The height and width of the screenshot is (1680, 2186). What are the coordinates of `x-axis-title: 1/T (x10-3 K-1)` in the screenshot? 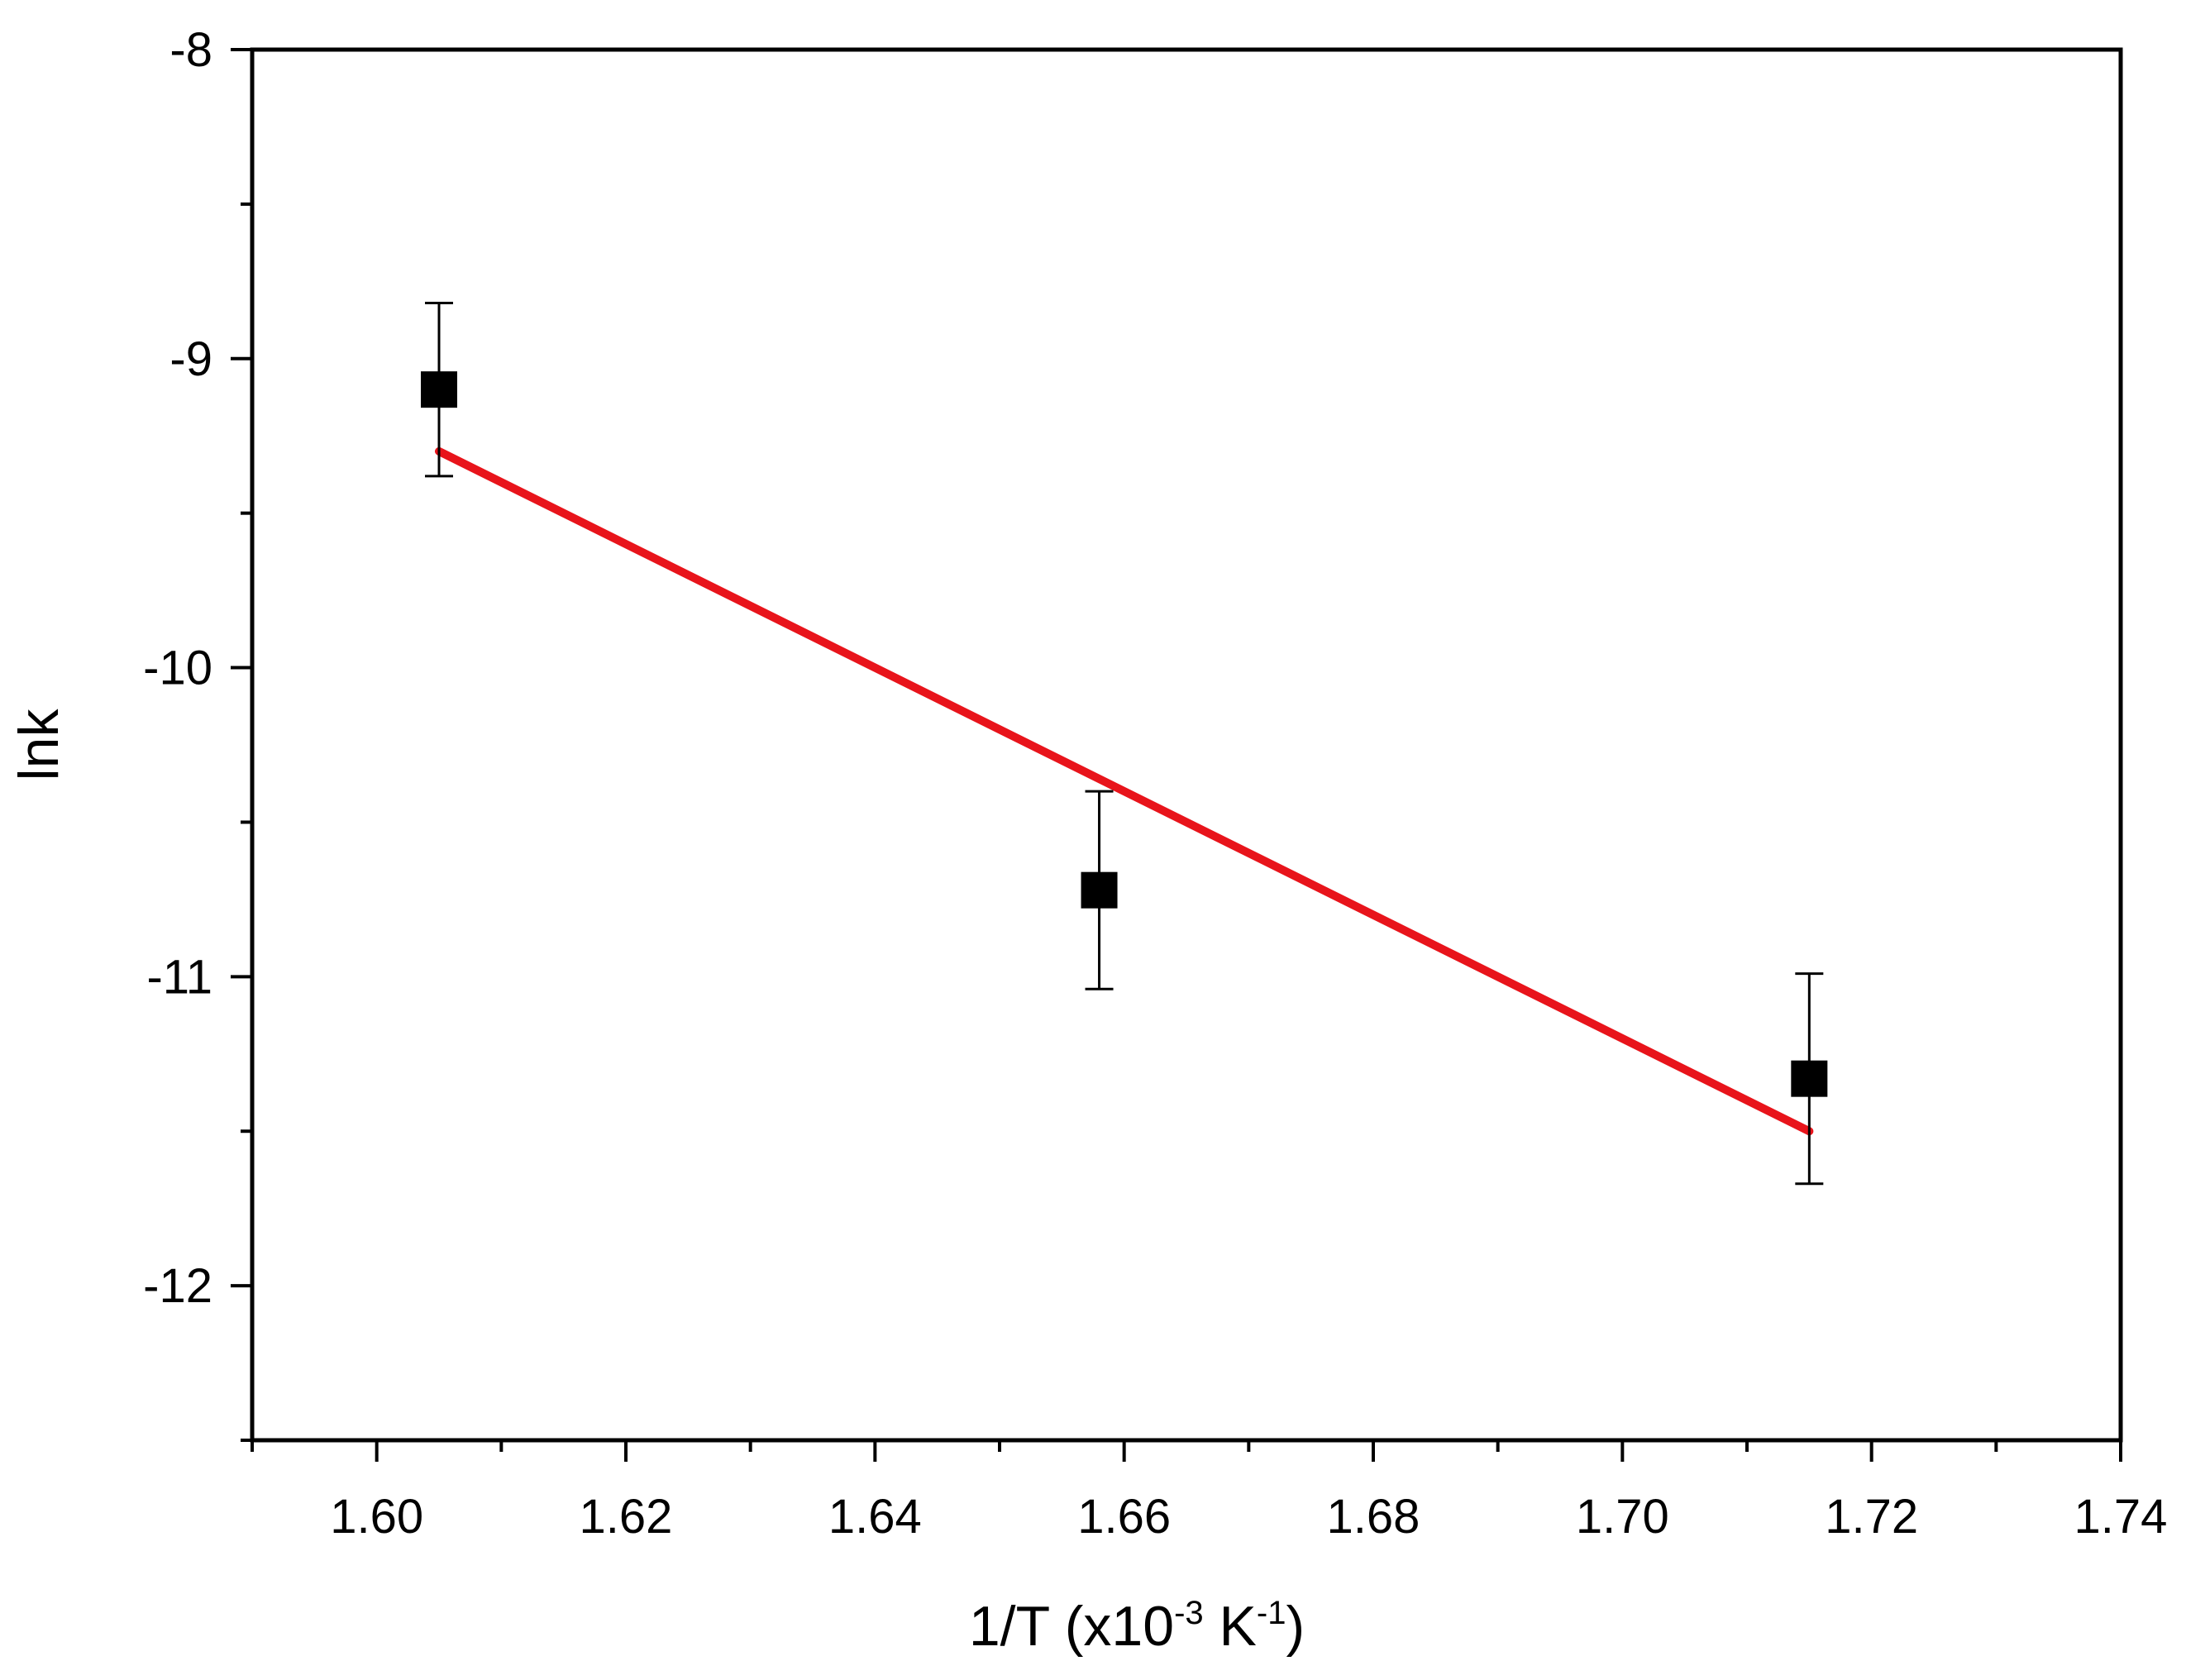 It's located at (1137, 1626).